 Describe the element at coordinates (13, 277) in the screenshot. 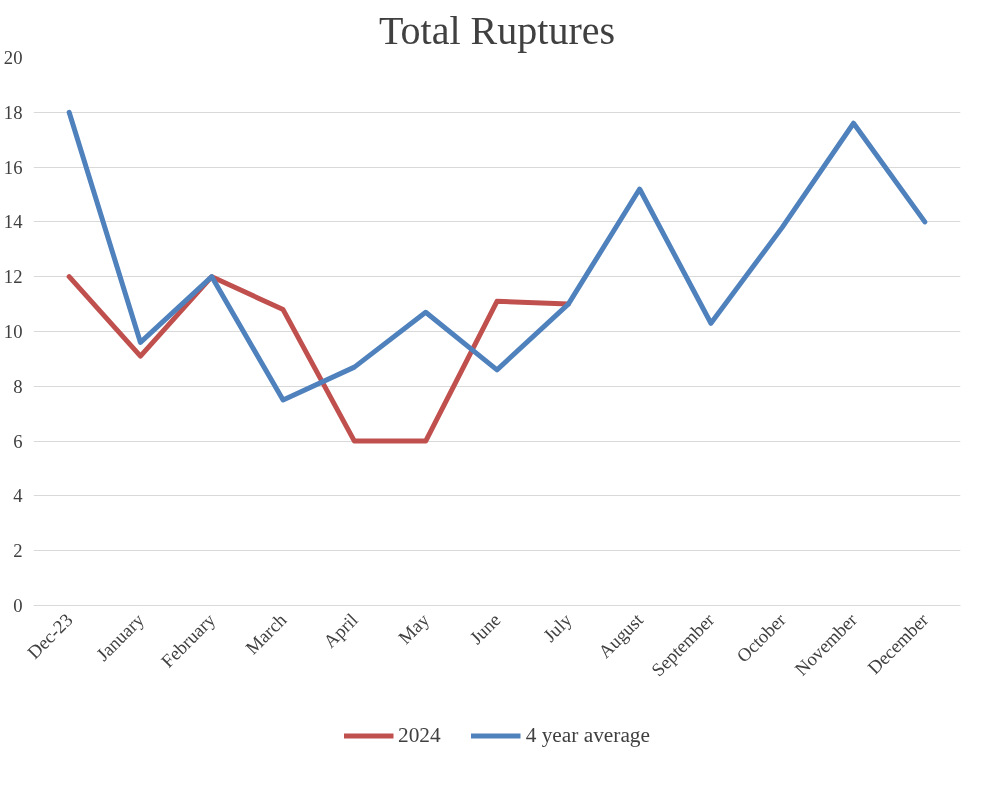

I see `y-tick-label: 12` at that location.